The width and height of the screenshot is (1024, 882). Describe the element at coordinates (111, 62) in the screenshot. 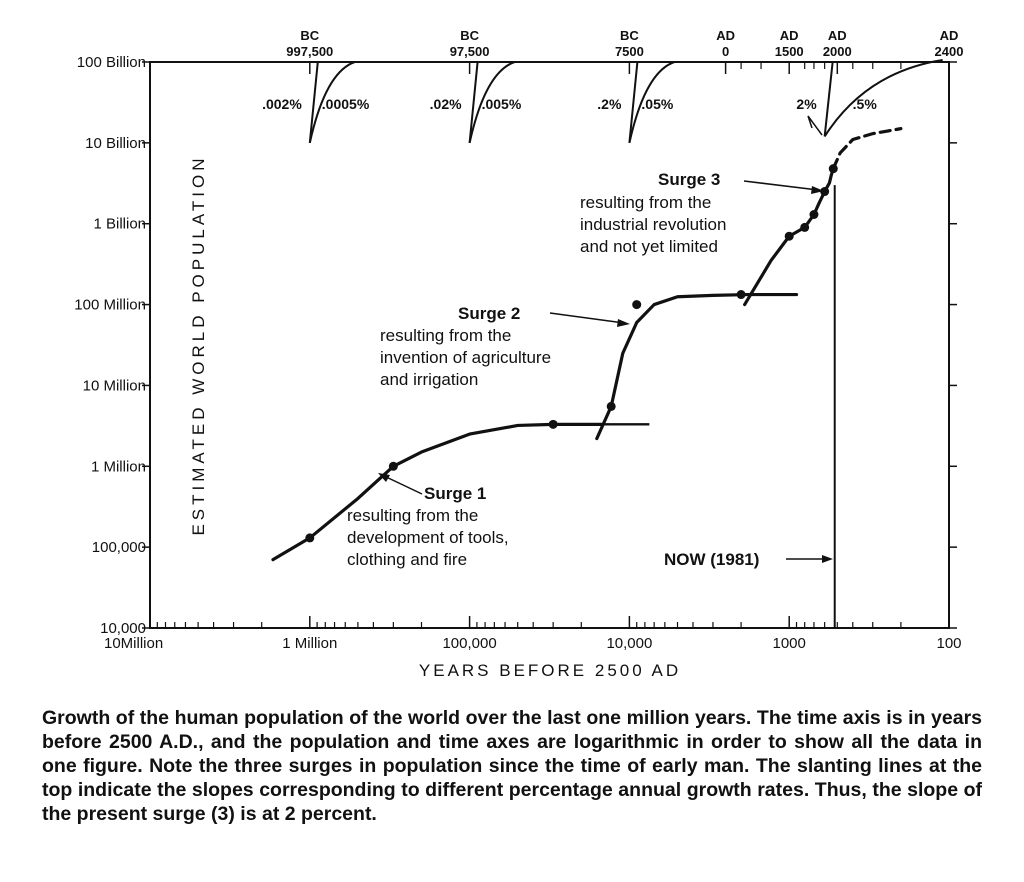

I see `y-tick-label: 100 Billion` at that location.